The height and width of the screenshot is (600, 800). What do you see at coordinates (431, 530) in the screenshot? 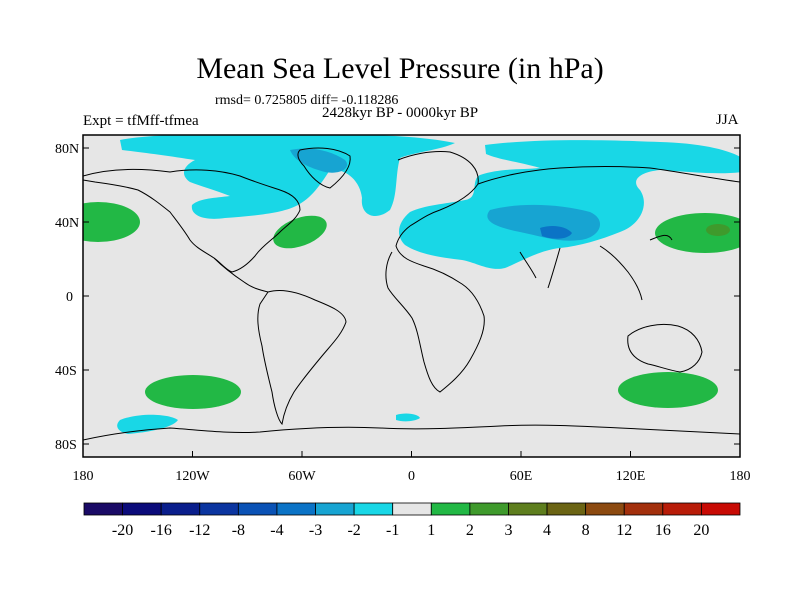
I see `colorbar-label: 1` at bounding box center [431, 530].